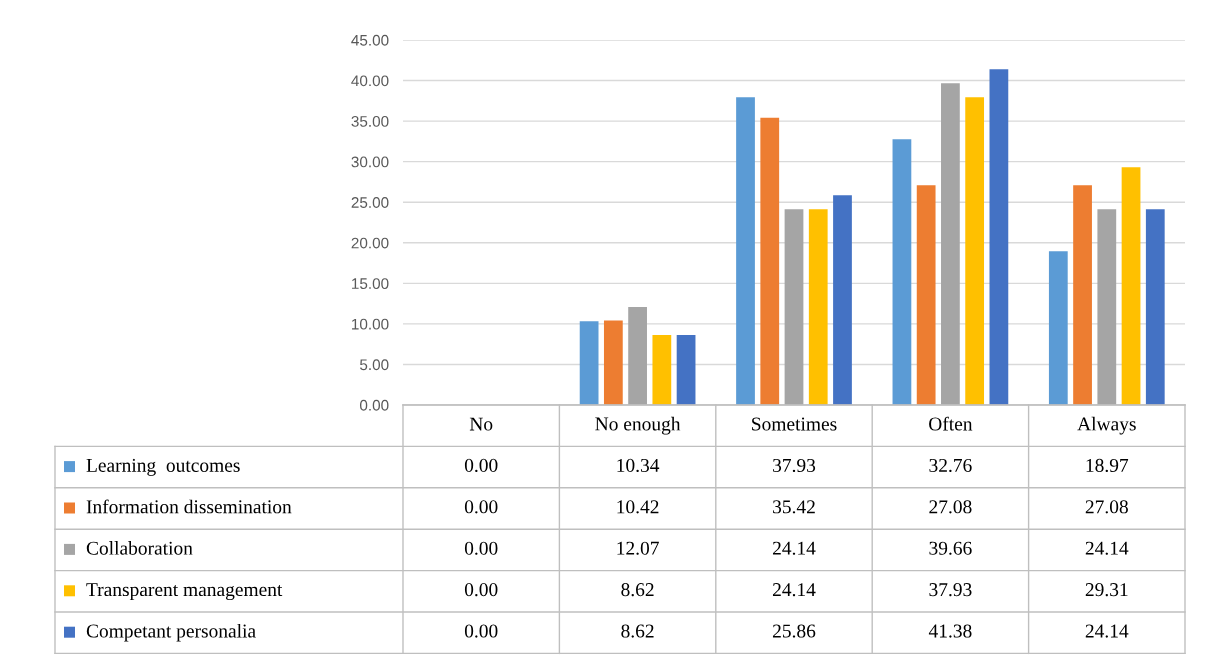  Describe the element at coordinates (638, 425) in the screenshot. I see `x-tick-label: No enough` at that location.